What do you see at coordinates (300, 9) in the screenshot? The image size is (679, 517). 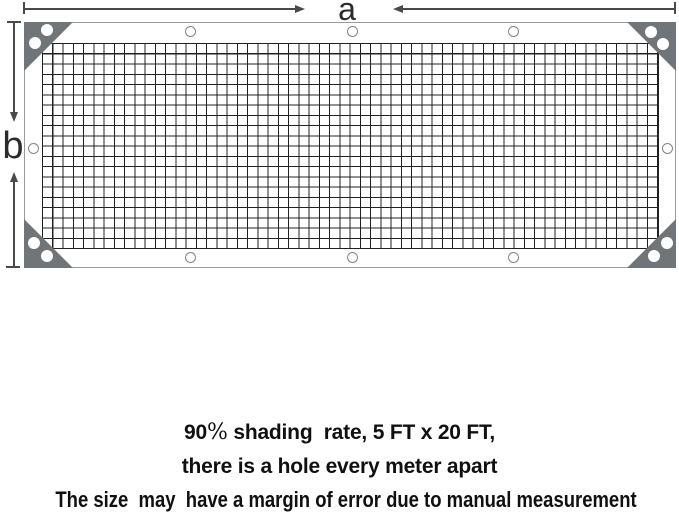 I see `dim-a-right-arrowhead-icon` at bounding box center [300, 9].